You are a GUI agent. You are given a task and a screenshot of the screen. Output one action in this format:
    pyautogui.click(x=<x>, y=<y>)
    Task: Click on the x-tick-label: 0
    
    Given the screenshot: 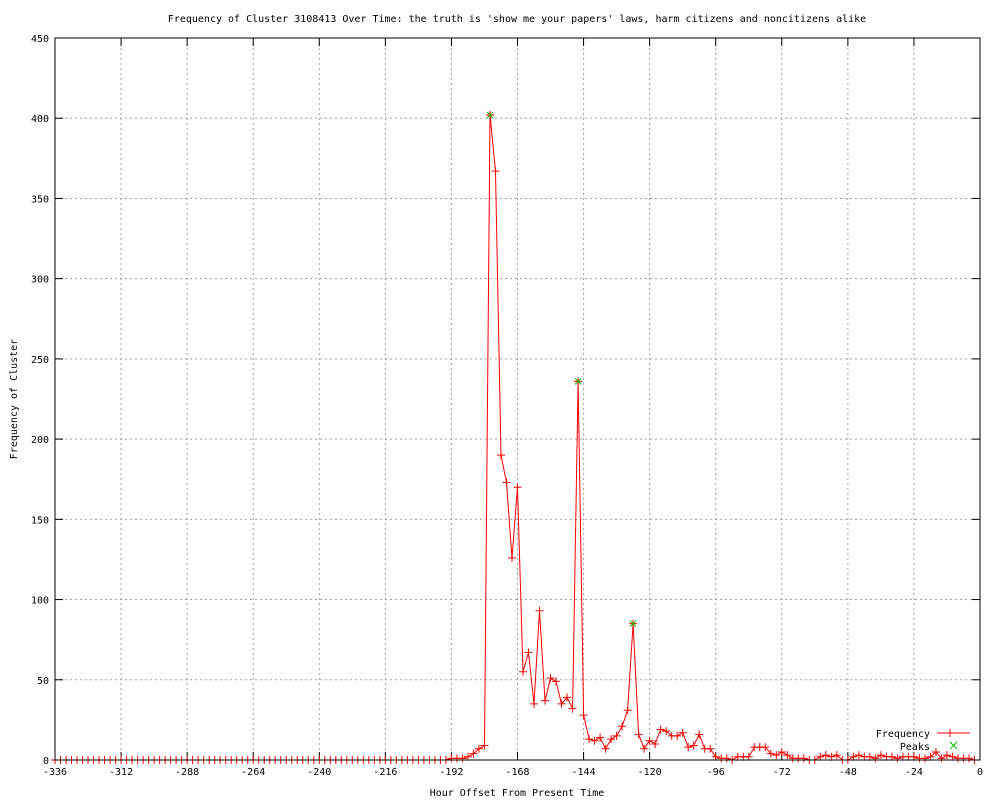 What is the action you would take?
    pyautogui.click(x=980, y=772)
    